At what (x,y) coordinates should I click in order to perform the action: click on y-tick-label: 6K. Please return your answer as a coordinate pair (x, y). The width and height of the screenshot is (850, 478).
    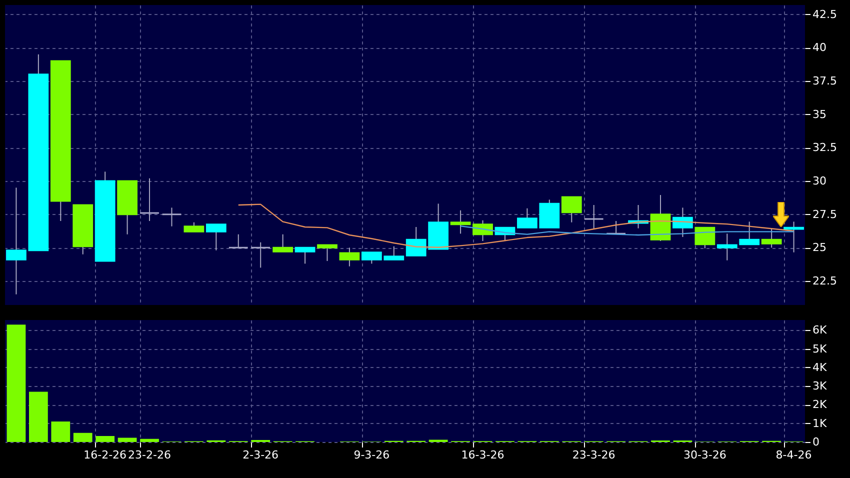
    Looking at the image, I should click on (820, 330).